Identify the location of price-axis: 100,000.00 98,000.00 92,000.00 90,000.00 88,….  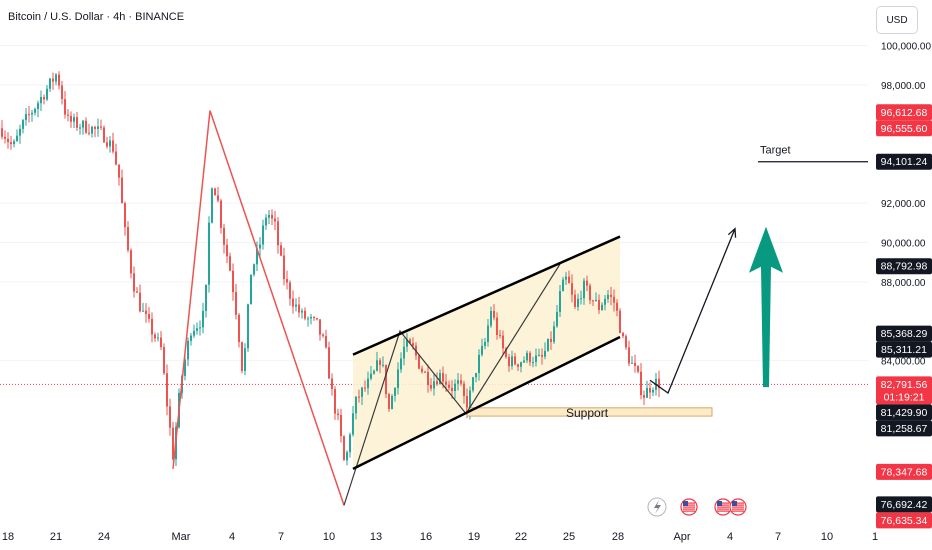
(904, 285).